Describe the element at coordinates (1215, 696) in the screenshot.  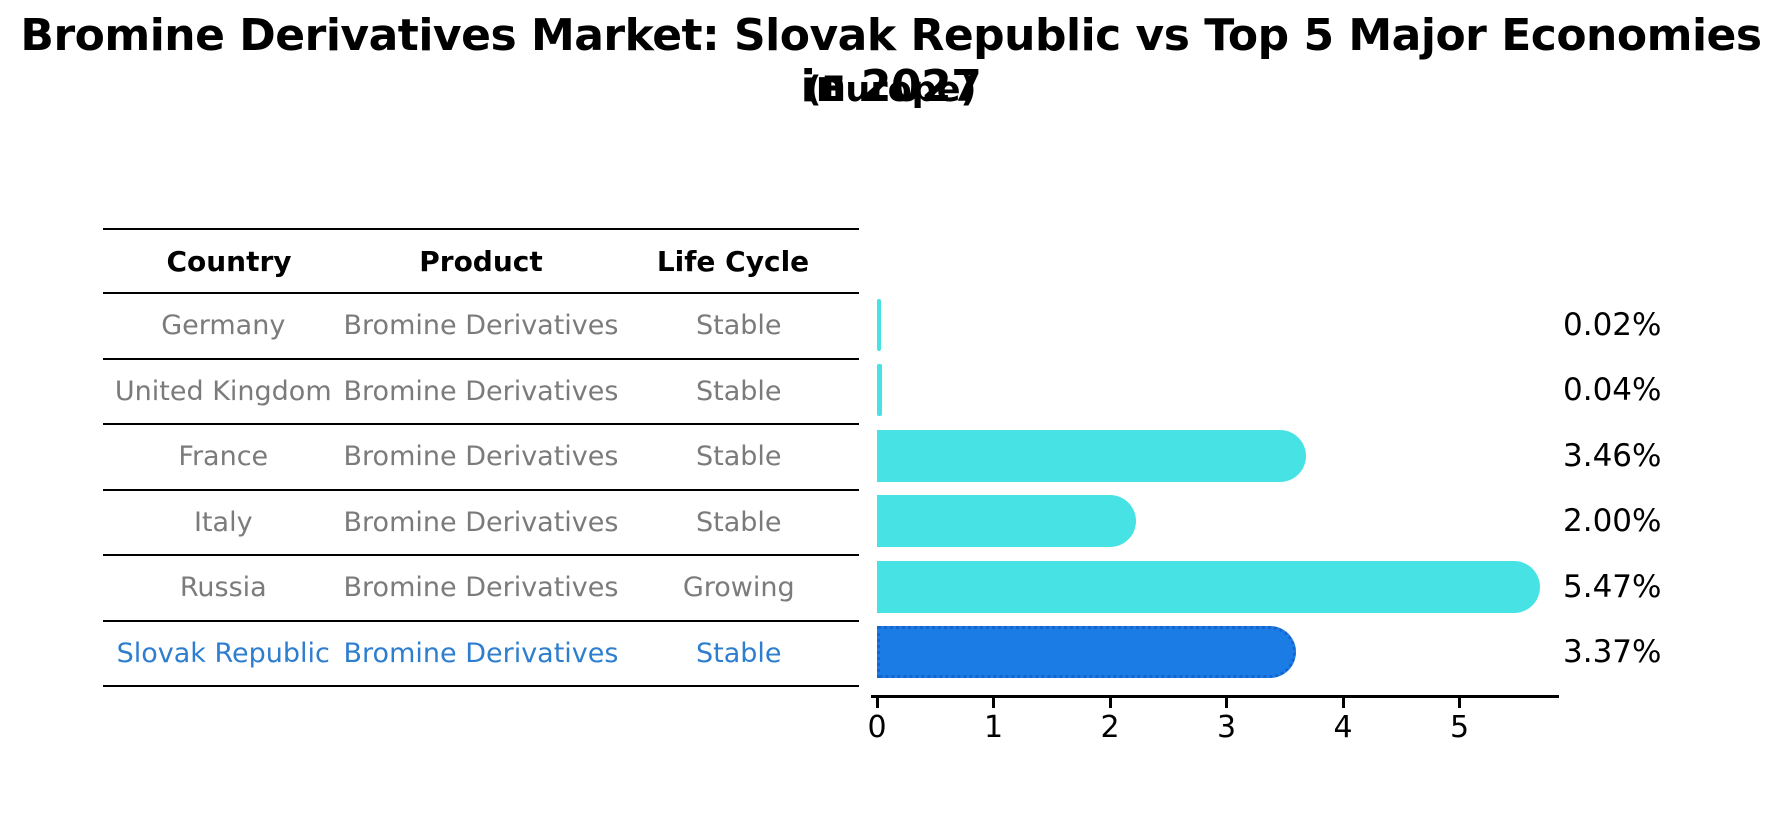
I see `x-axis-line` at that location.